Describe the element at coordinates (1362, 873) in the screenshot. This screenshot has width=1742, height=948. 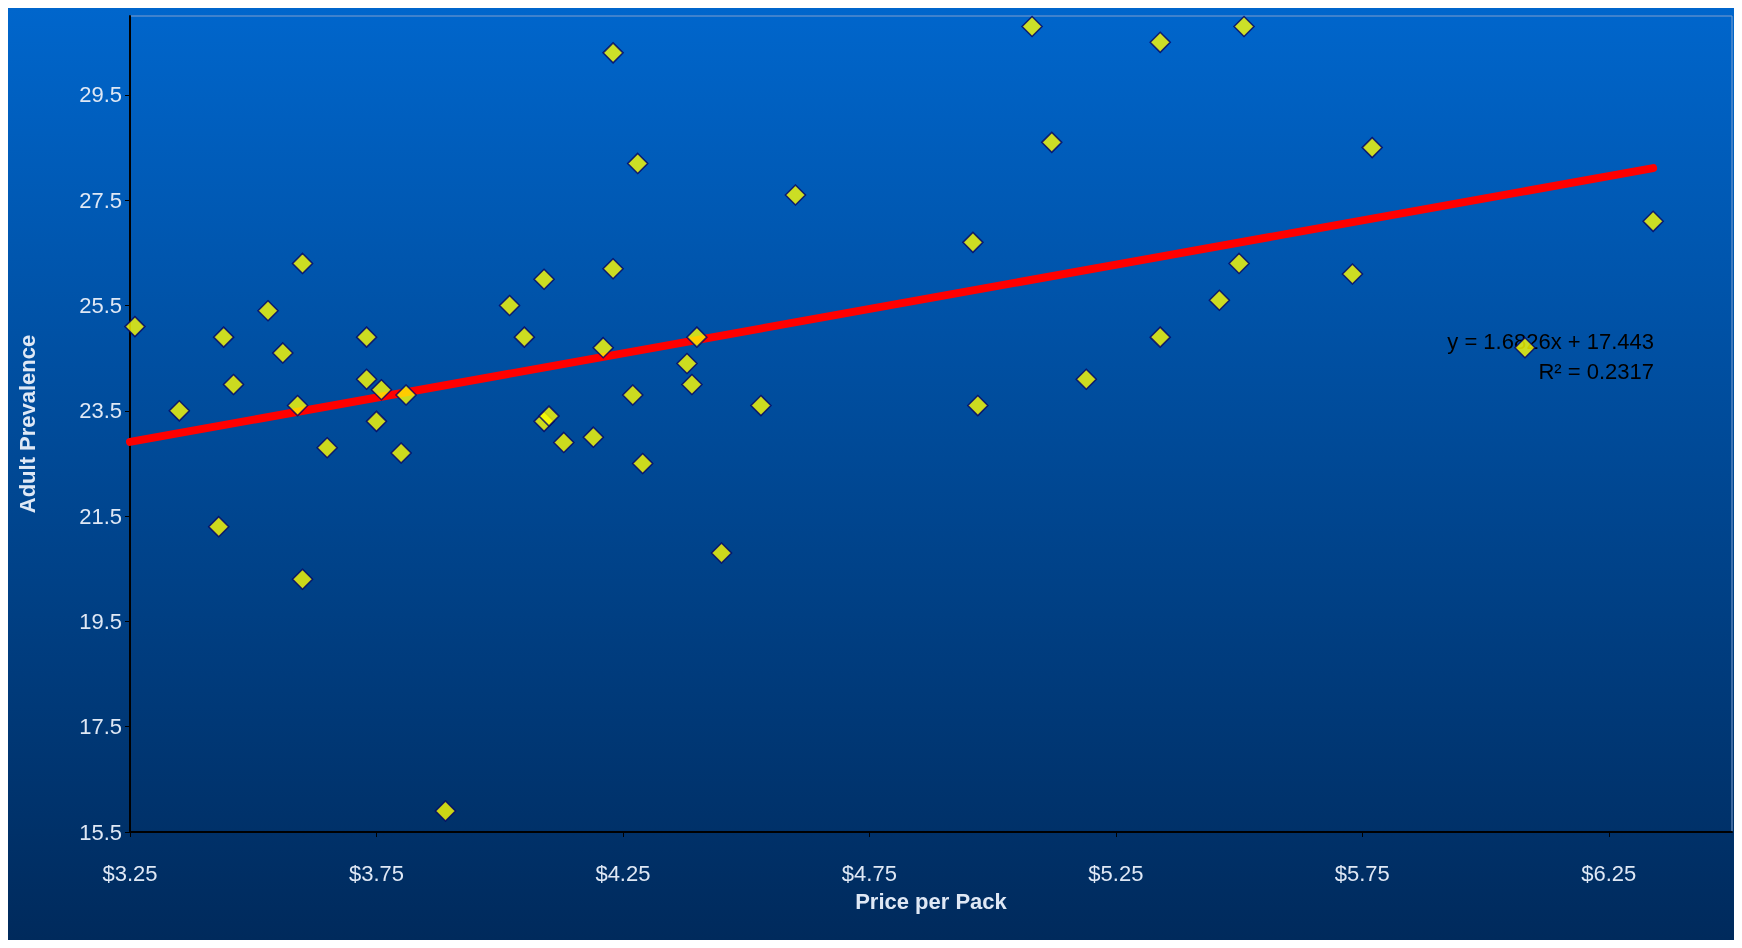
I see `x-tick-label: $5.75` at that location.